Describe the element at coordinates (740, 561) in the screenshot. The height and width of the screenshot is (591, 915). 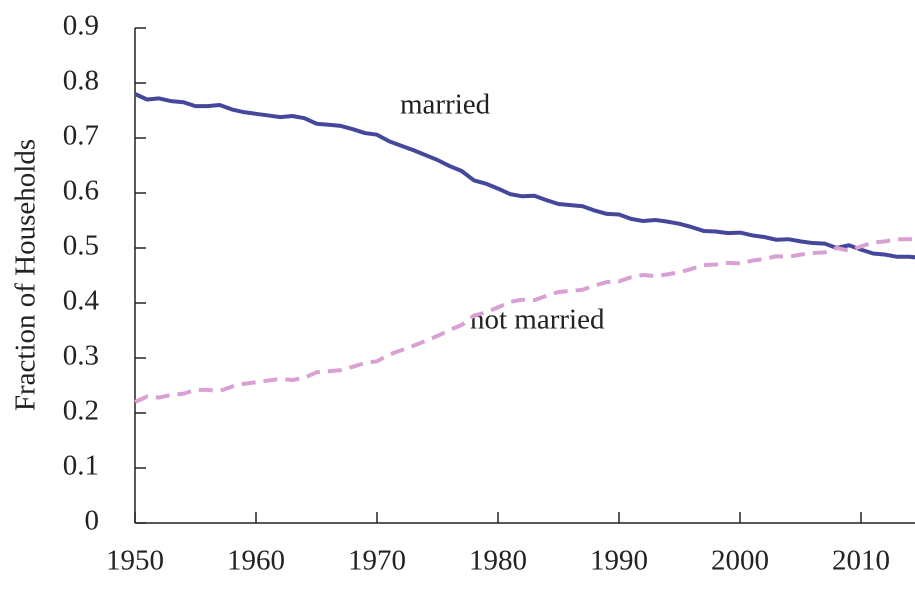
I see `x-tick-label: 2000` at that location.